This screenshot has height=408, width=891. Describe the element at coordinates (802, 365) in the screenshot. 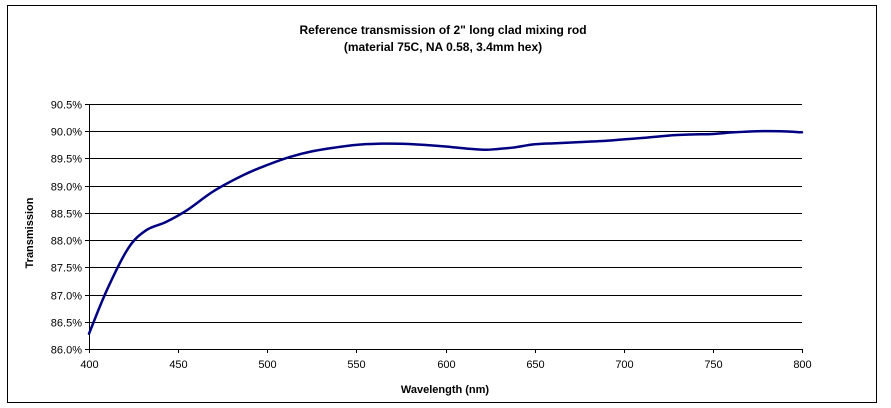

I see `x-tick-label: 800` at that location.